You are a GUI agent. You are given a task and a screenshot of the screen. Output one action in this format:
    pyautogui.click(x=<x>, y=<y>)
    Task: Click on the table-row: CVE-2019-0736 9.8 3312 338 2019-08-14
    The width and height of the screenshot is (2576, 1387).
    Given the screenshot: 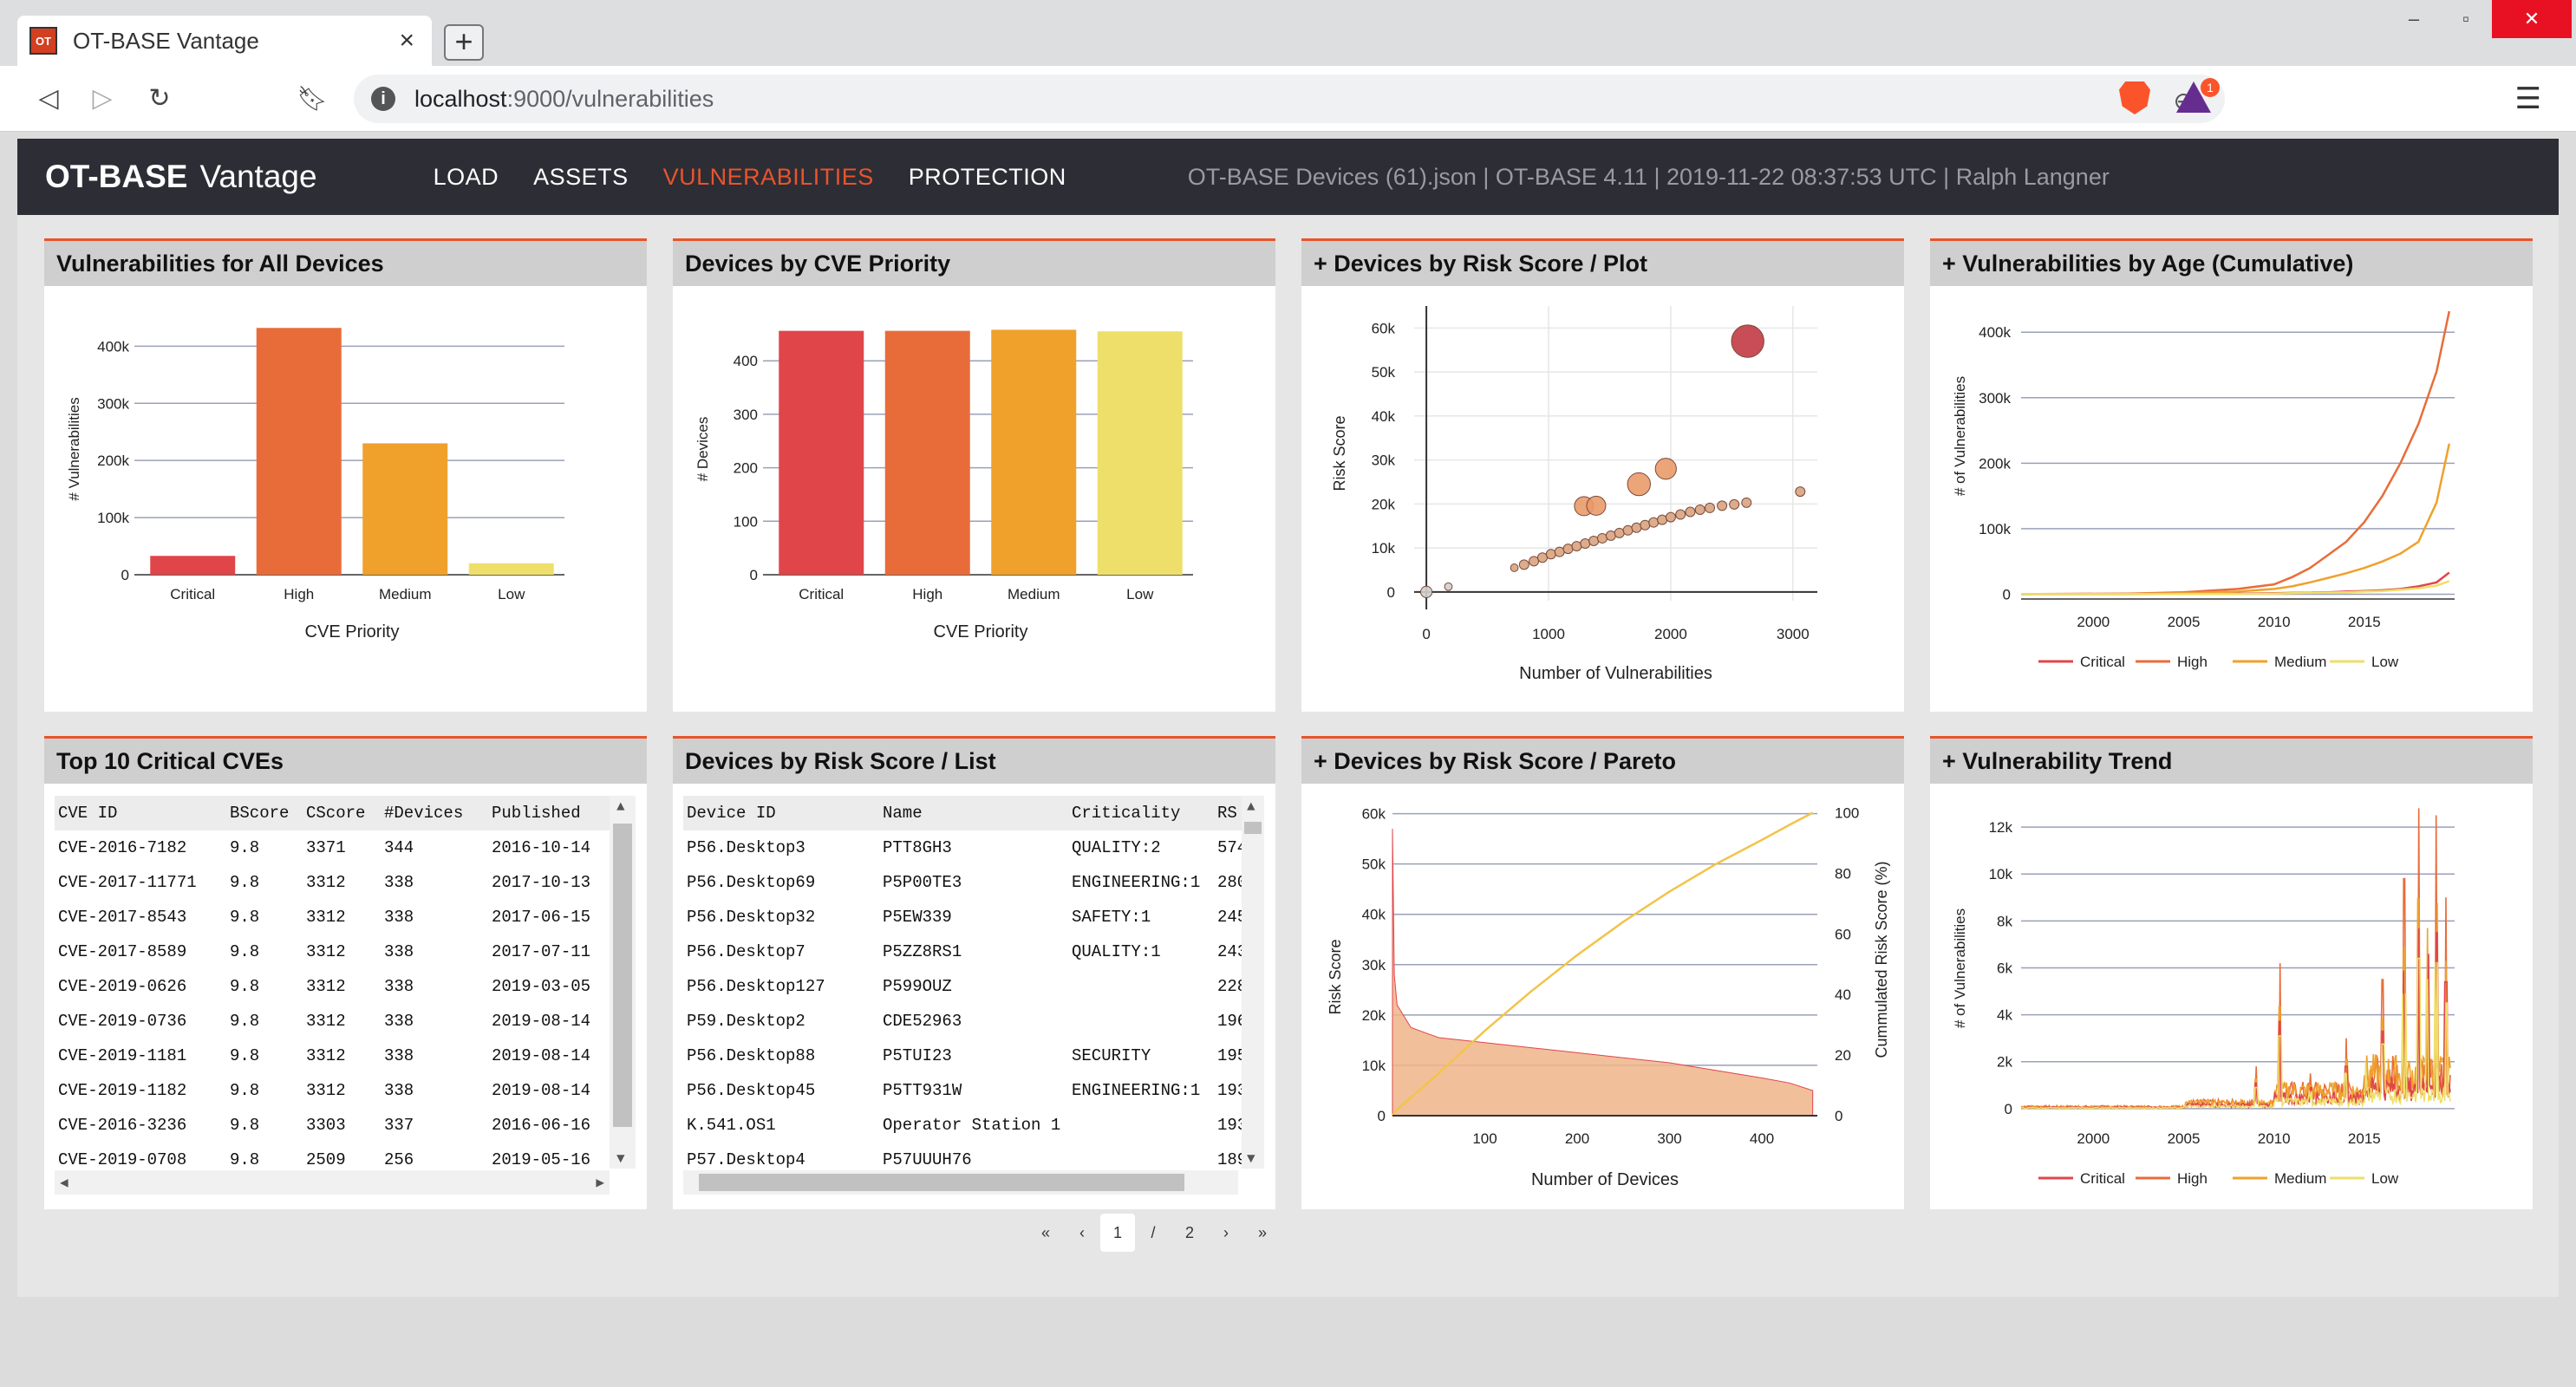 What is the action you would take?
    pyautogui.click(x=345, y=1021)
    